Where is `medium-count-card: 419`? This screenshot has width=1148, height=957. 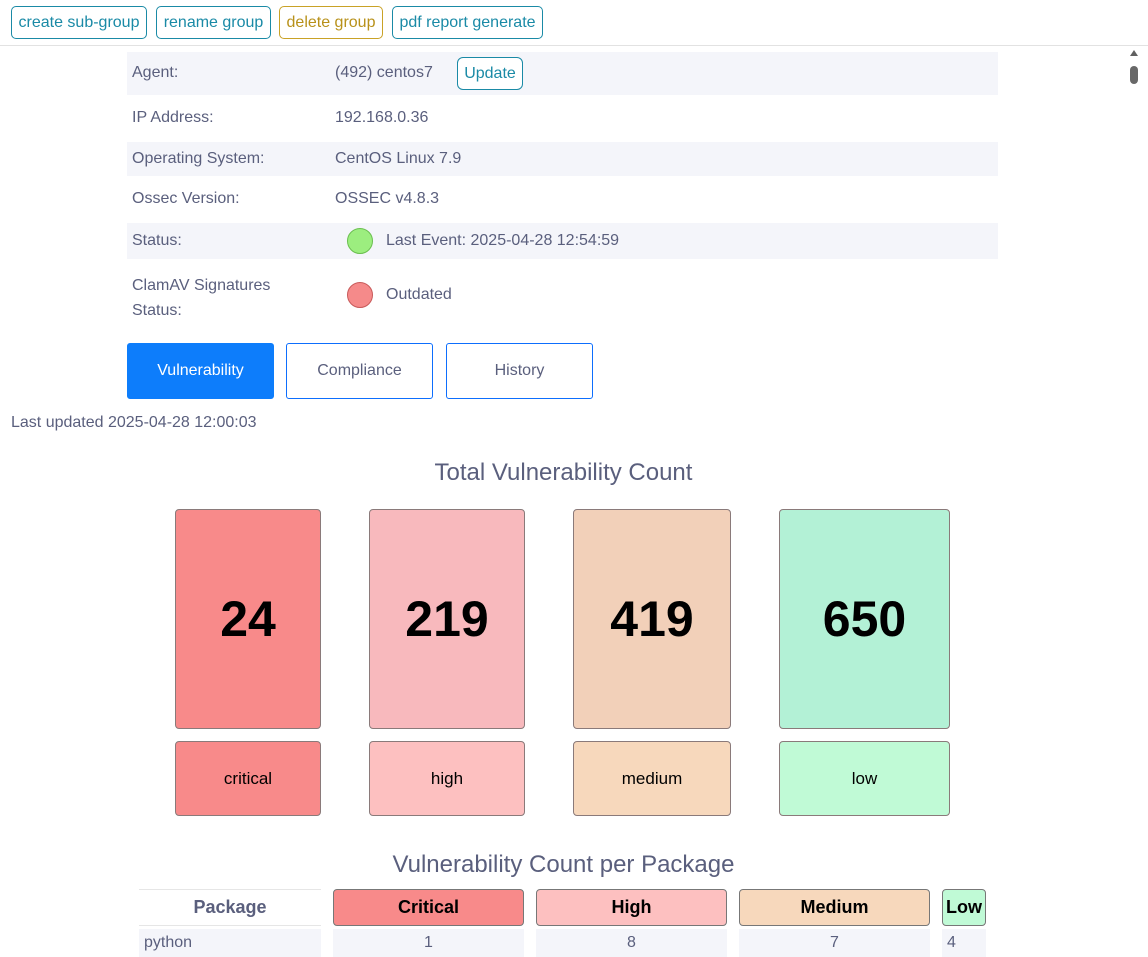 medium-count-card: 419 is located at coordinates (652, 619).